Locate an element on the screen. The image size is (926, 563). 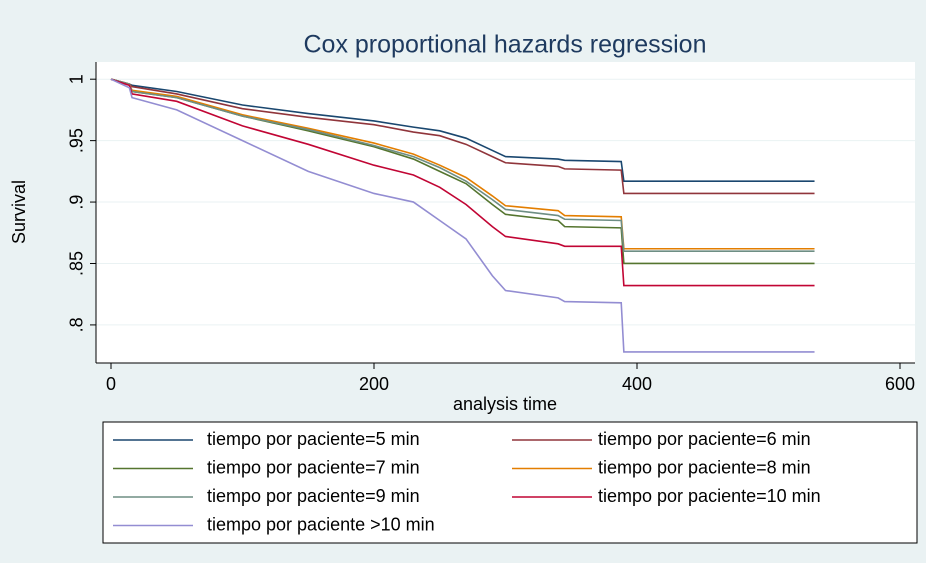
x-tick-label: 600 is located at coordinates (900, 384).